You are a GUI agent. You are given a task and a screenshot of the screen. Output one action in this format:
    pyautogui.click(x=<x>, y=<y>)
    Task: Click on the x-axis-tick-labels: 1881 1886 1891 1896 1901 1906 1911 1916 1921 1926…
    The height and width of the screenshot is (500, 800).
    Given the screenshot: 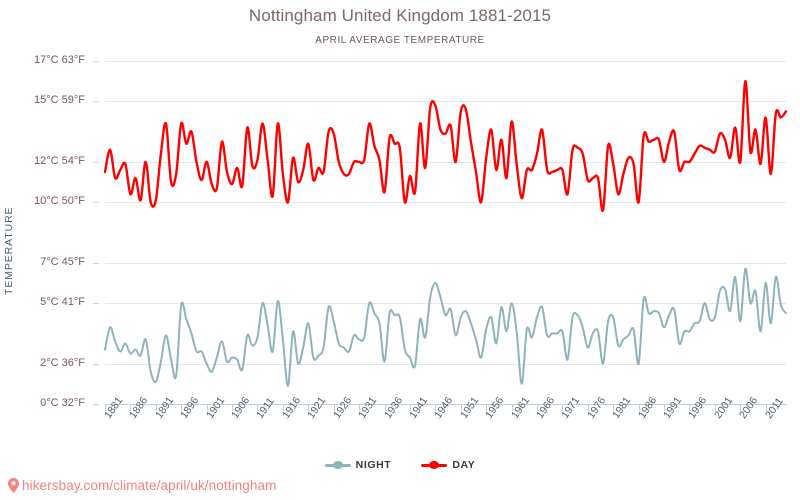 What is the action you would take?
    pyautogui.click(x=444, y=424)
    